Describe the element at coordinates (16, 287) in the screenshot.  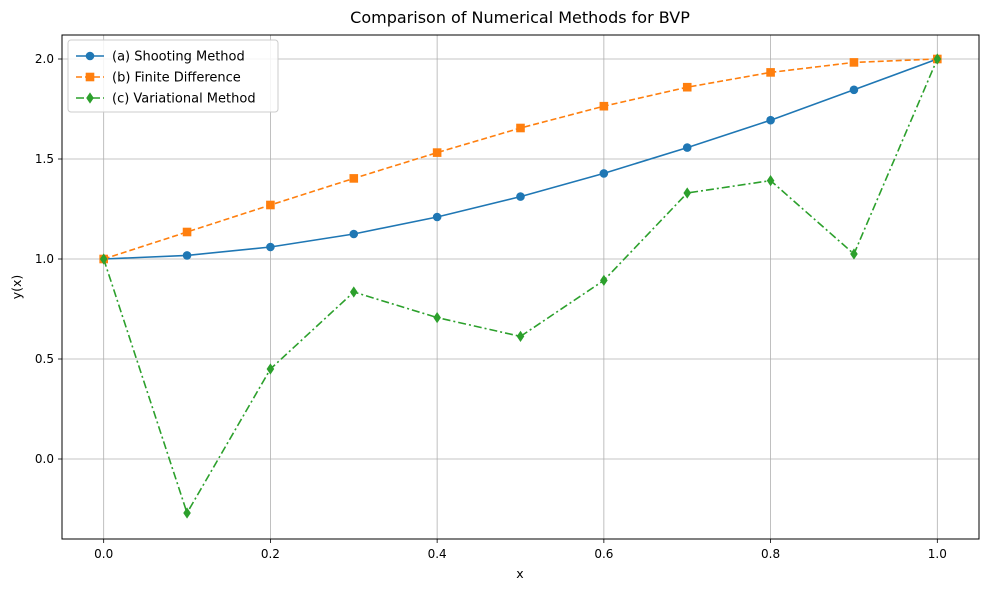
I see `y-axis-label: y(x)` at that location.